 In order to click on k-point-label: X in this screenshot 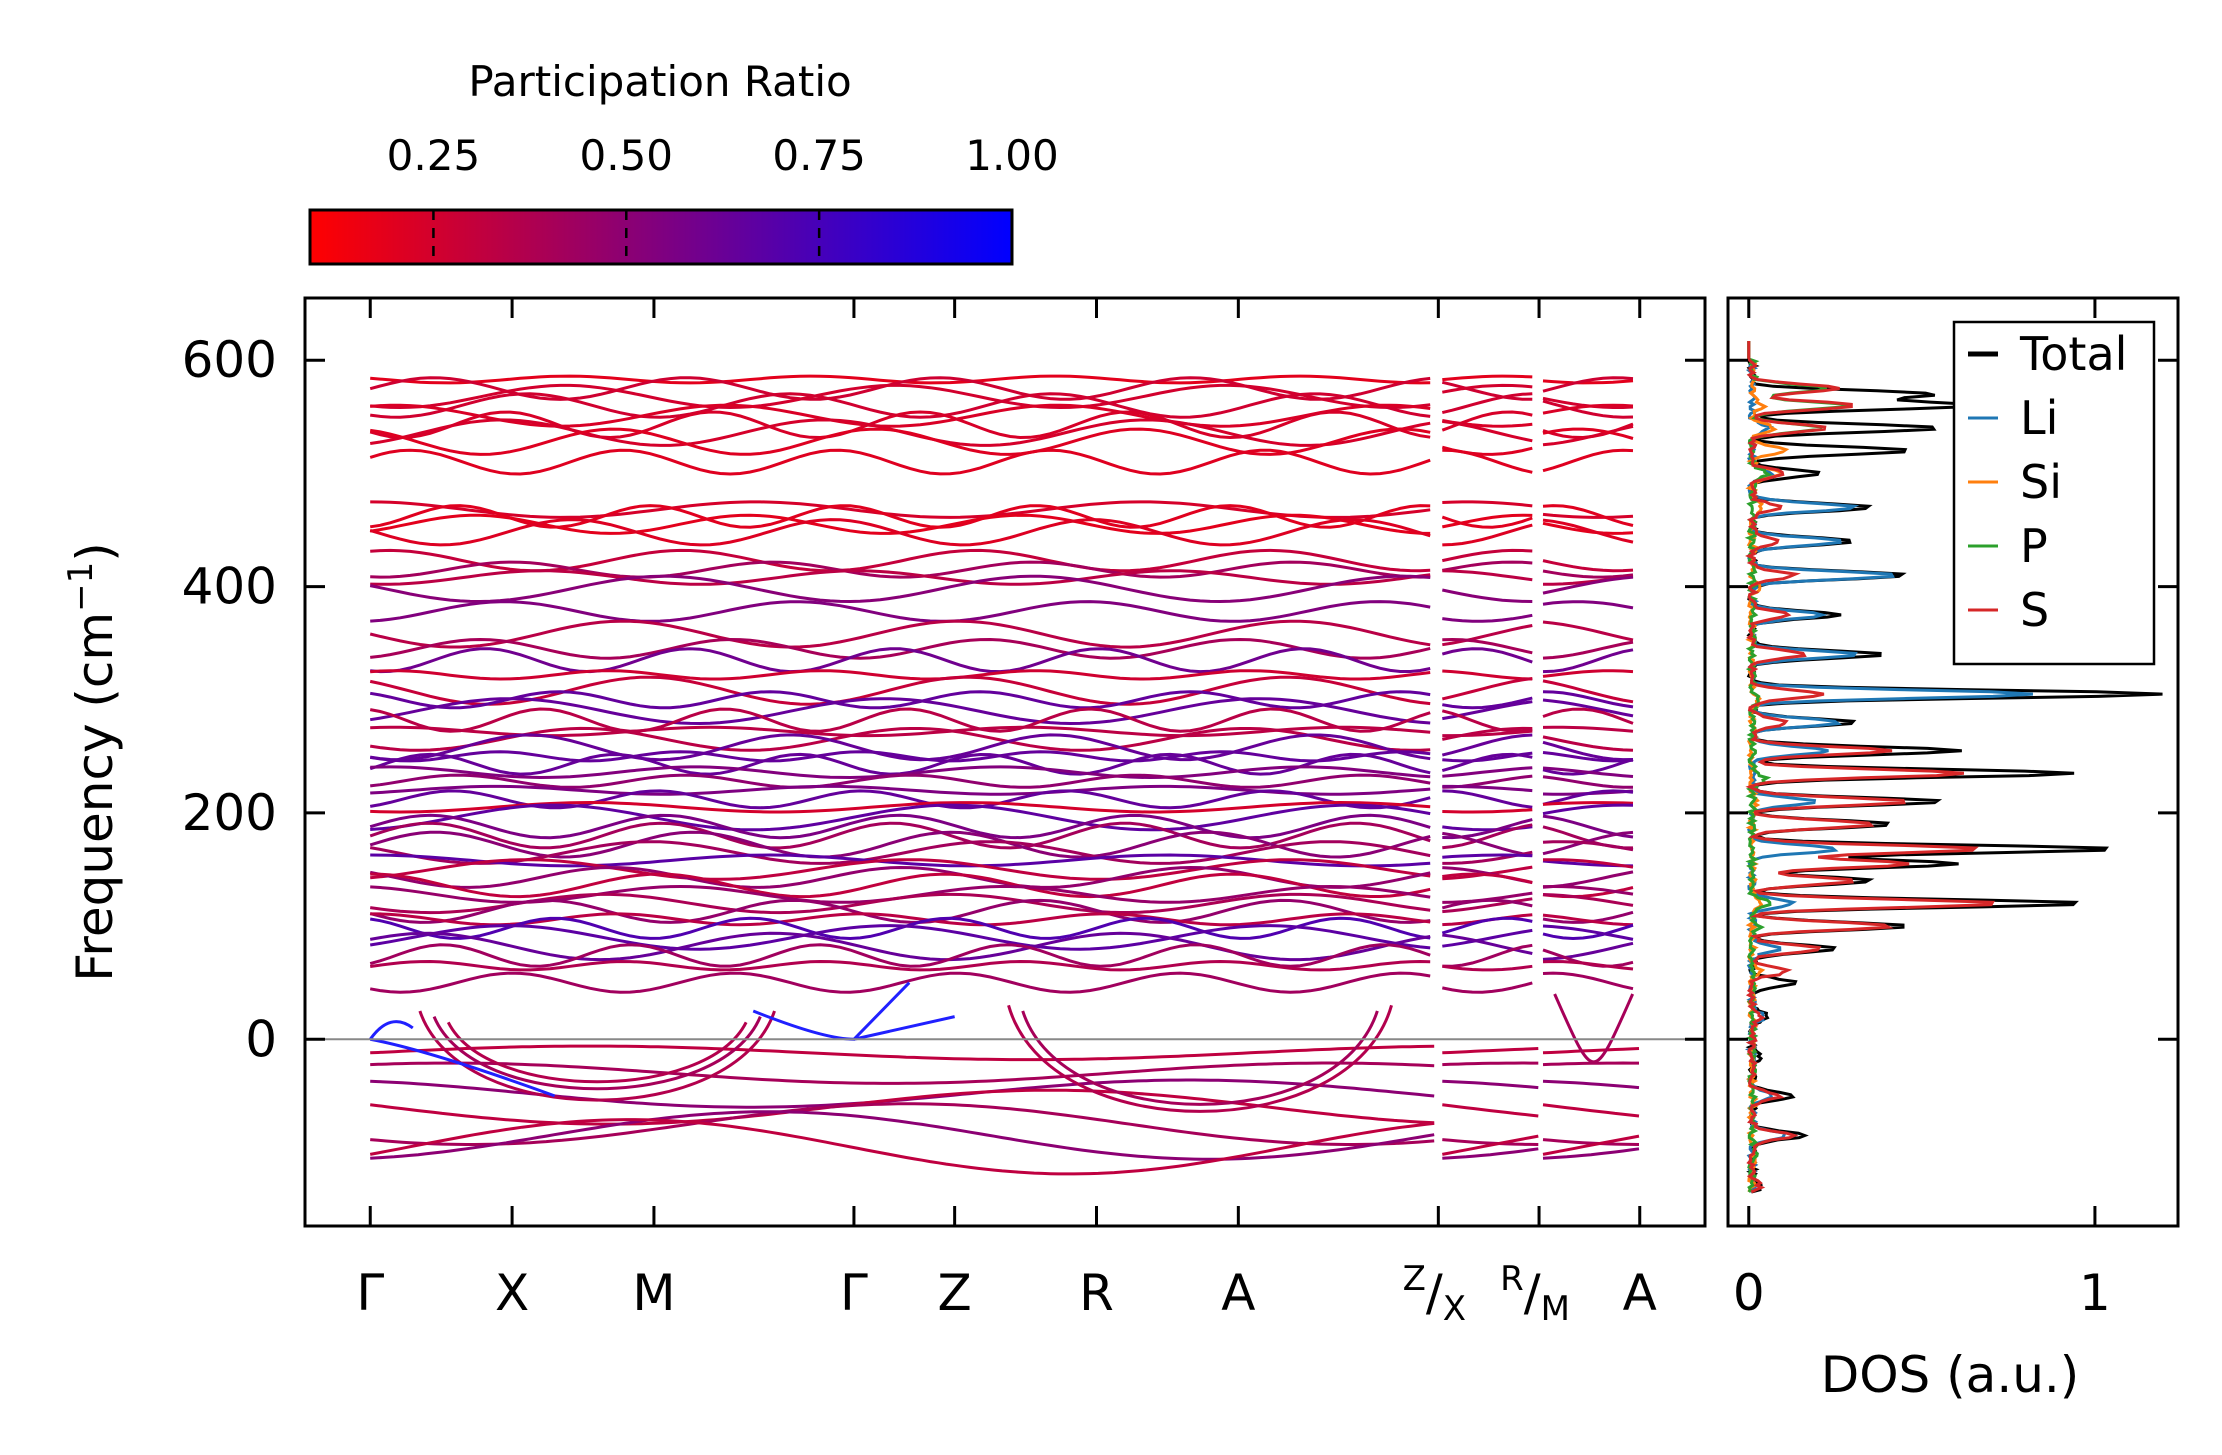, I will do `click(512, 1293)`.